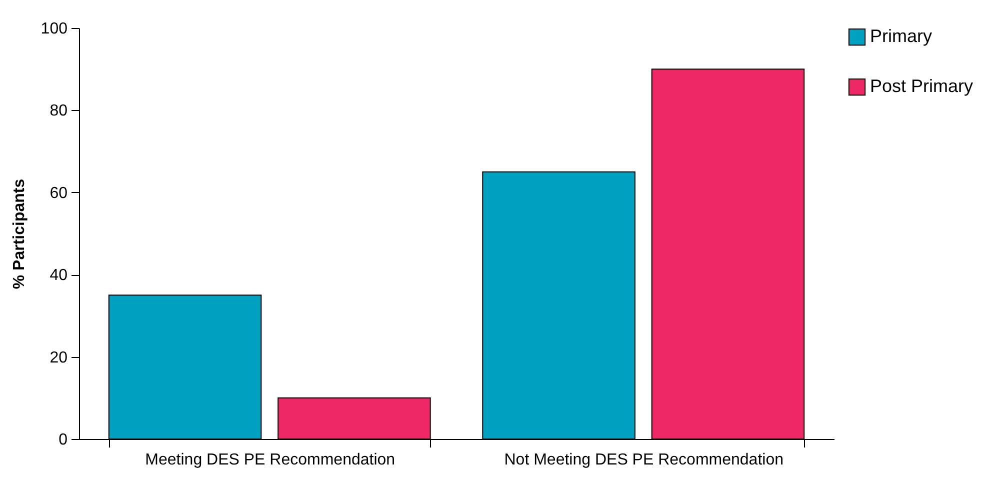 This screenshot has width=981, height=495. What do you see at coordinates (63, 440) in the screenshot?
I see `y-tick-label: 0` at bounding box center [63, 440].